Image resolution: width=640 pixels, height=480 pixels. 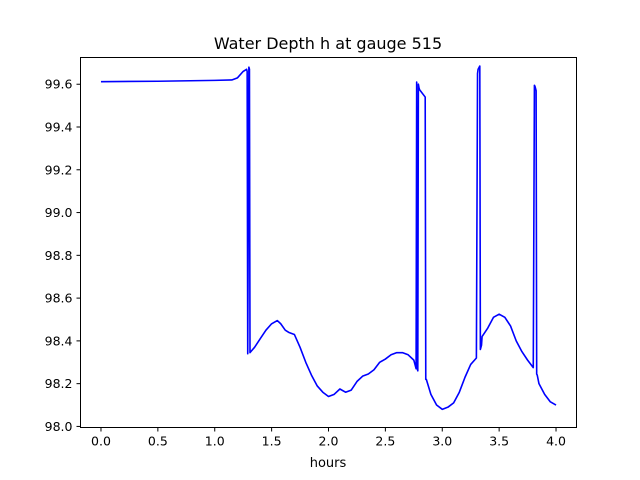 I want to click on y-tick-label: 99.4, so click(x=59, y=127).